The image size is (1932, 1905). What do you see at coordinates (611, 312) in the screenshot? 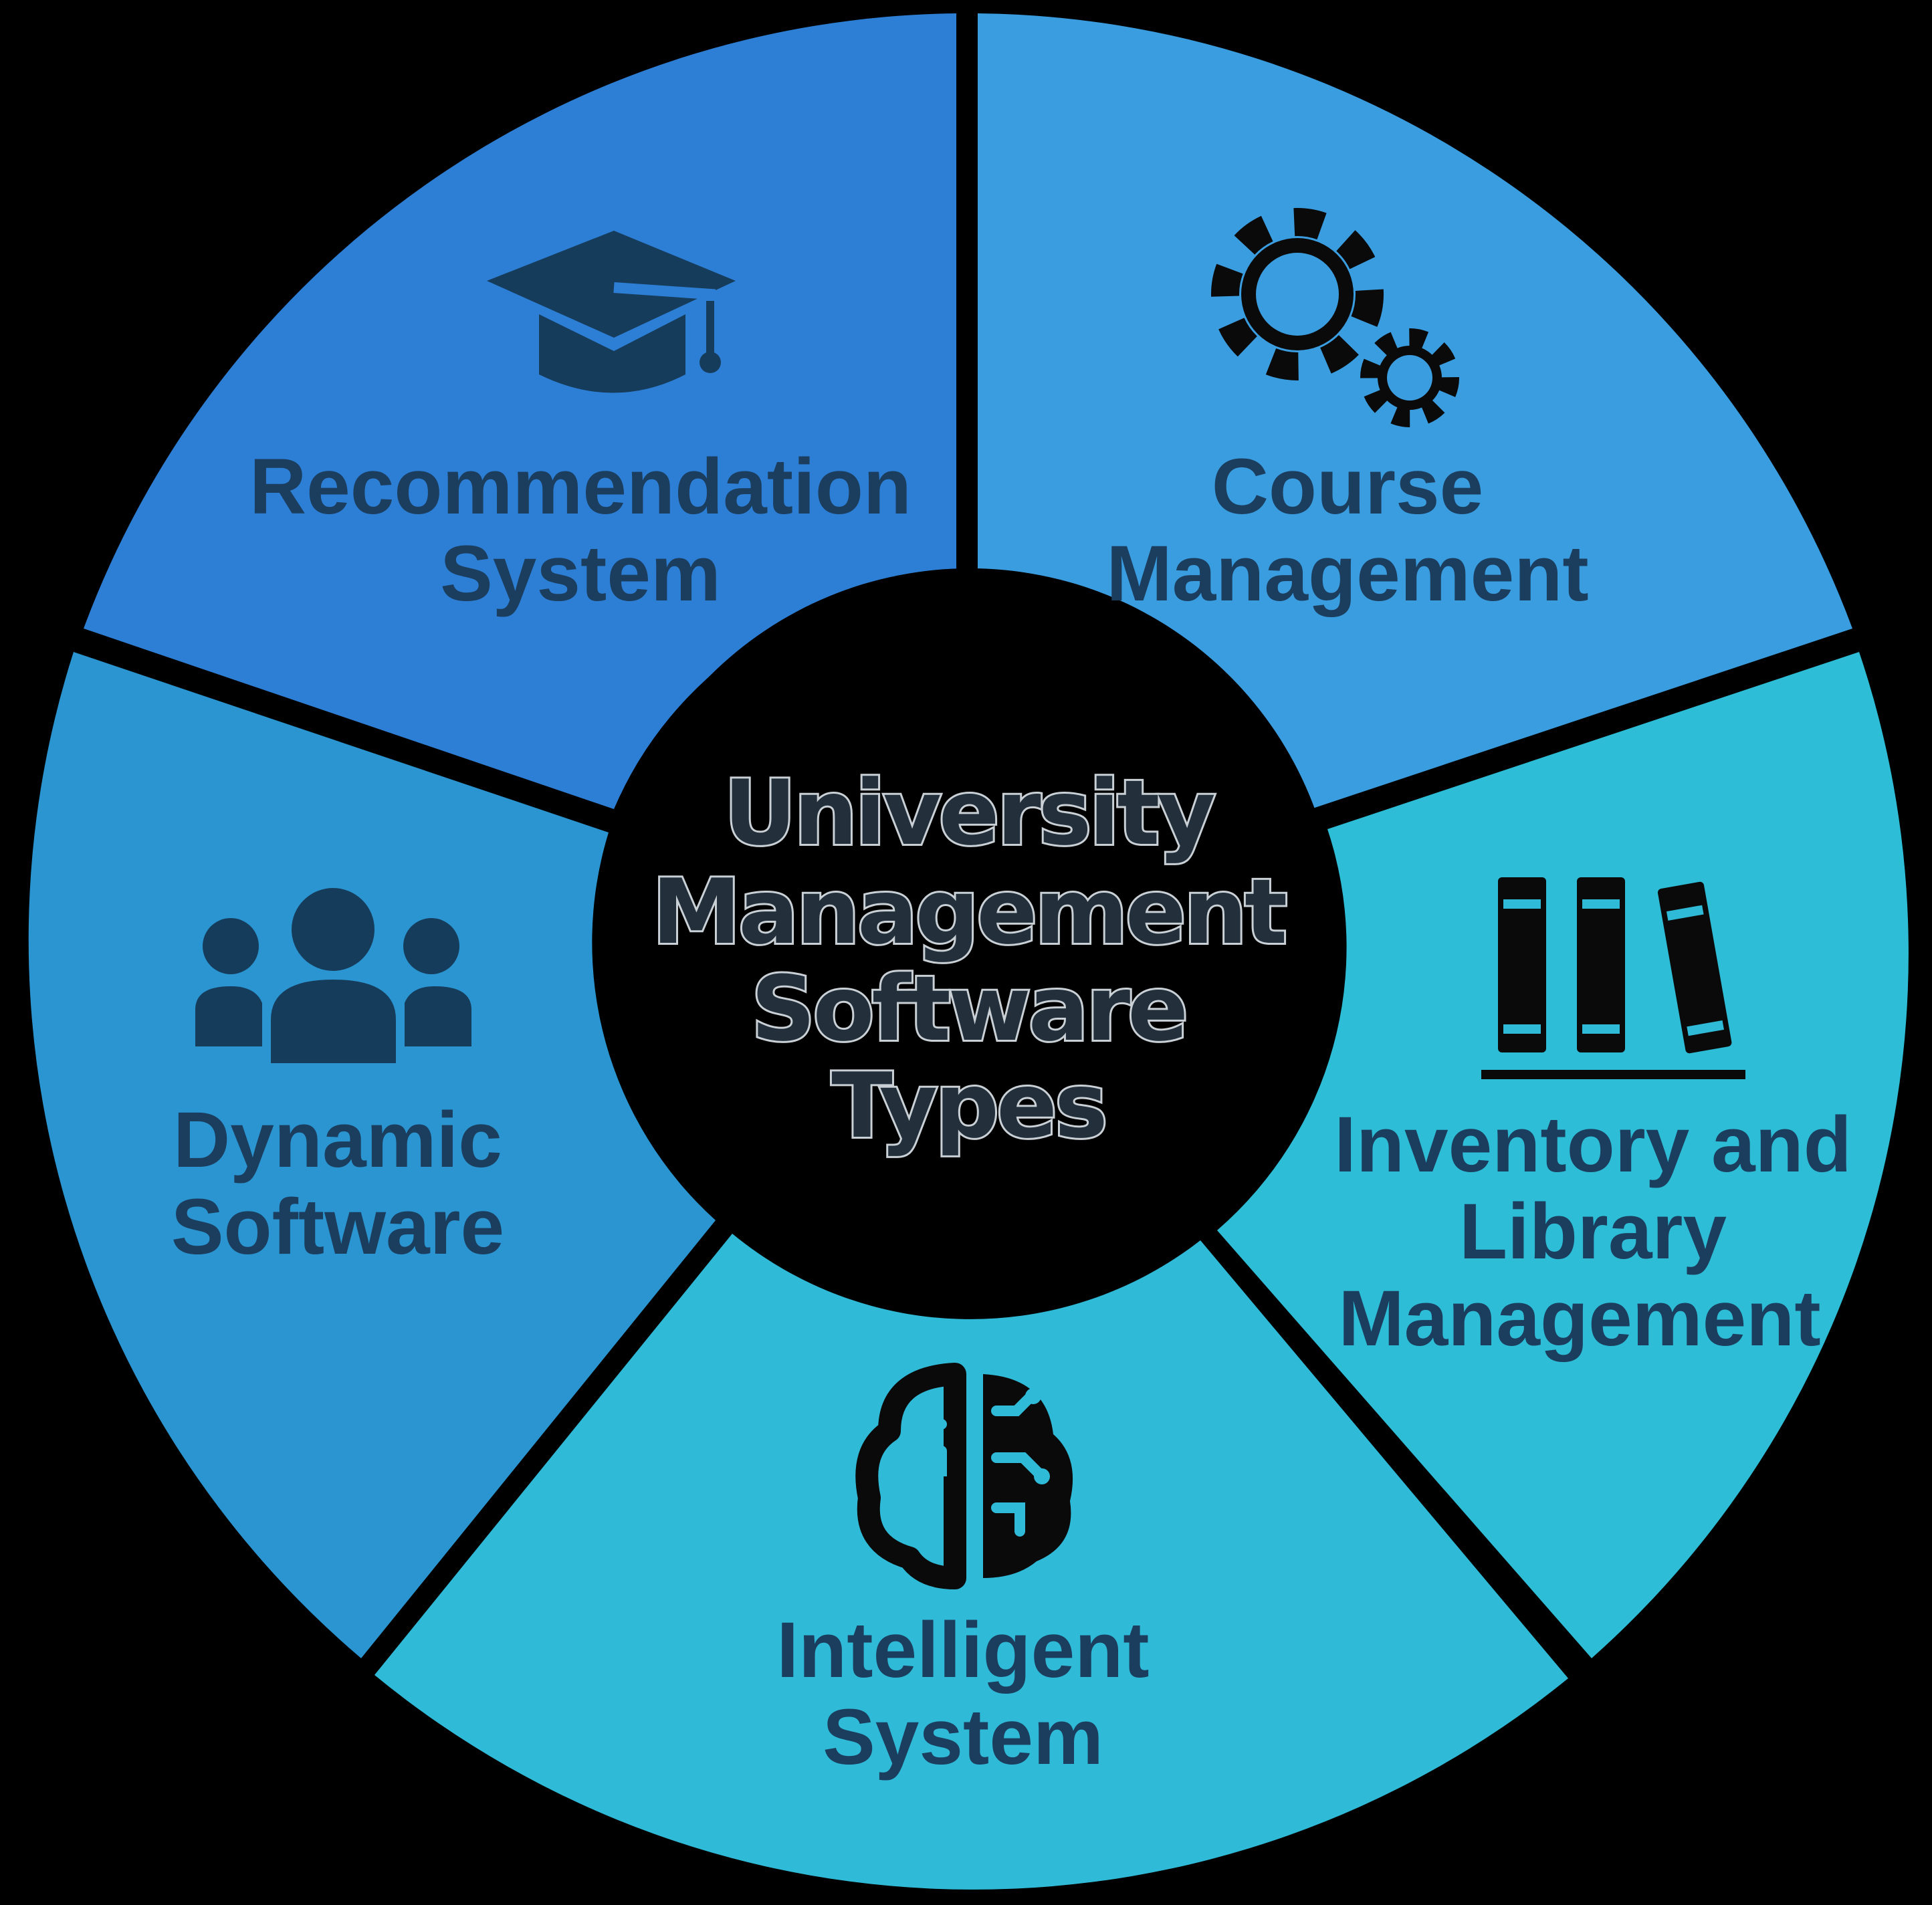
I see `graduation-cap-icon` at bounding box center [611, 312].